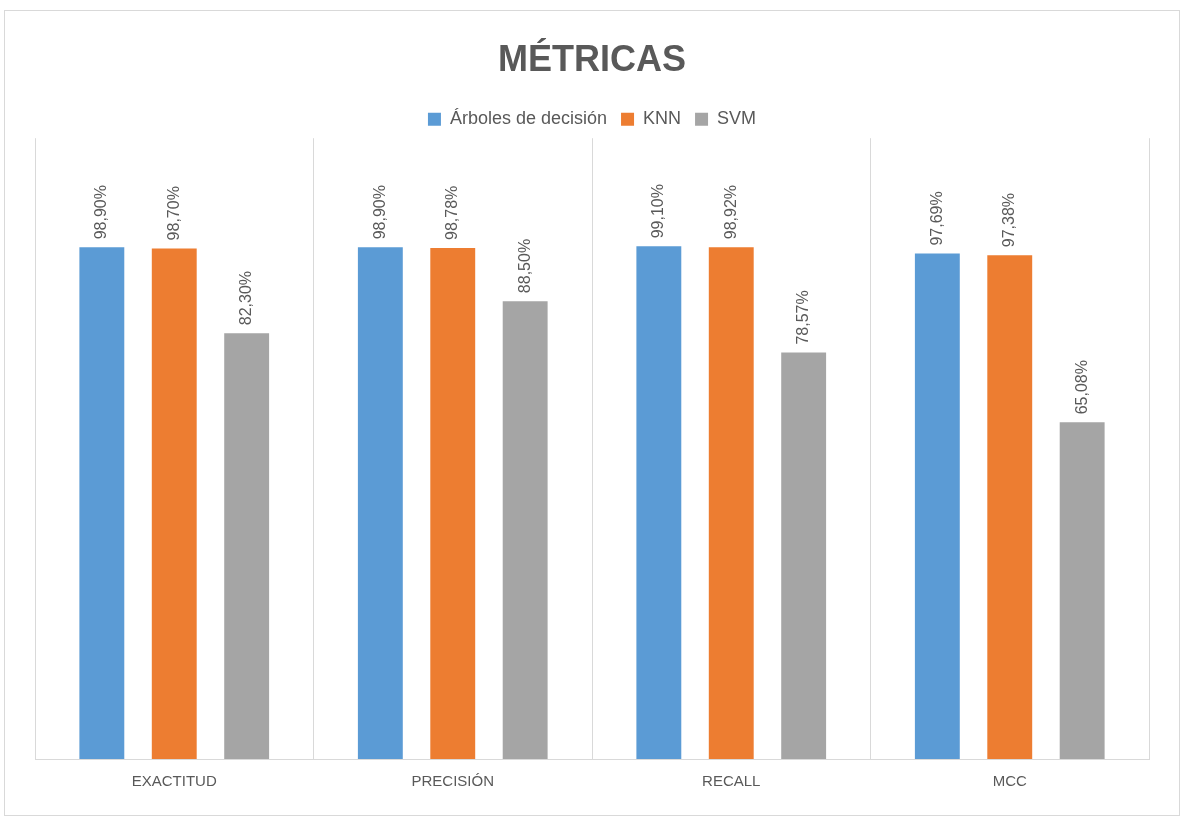 The height and width of the screenshot is (821, 1186). I want to click on data-label: 97,69%, so click(936, 218).